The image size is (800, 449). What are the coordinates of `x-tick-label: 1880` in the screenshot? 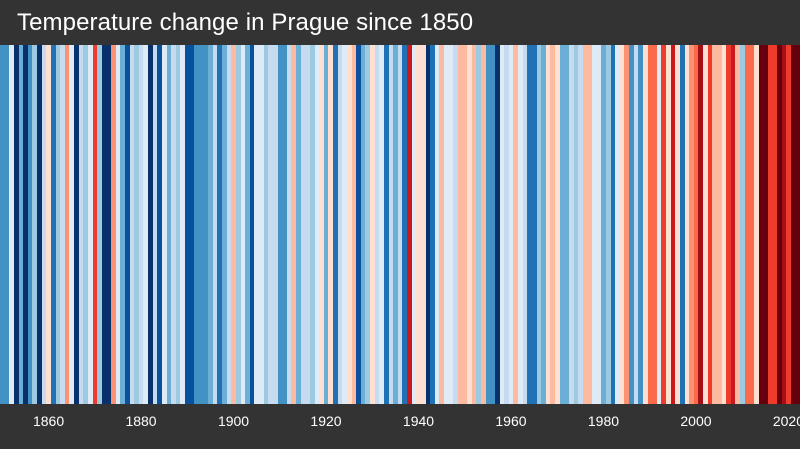 It's located at (141, 421).